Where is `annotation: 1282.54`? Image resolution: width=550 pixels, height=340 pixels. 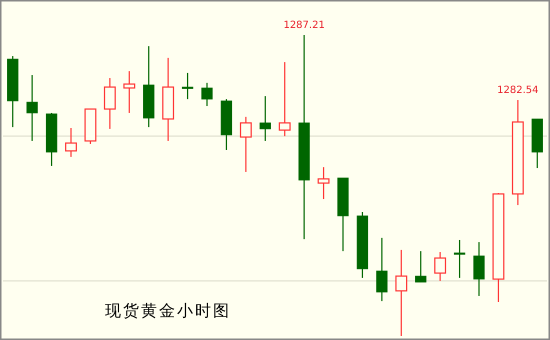
annotation: 1282.54 is located at coordinates (518, 90).